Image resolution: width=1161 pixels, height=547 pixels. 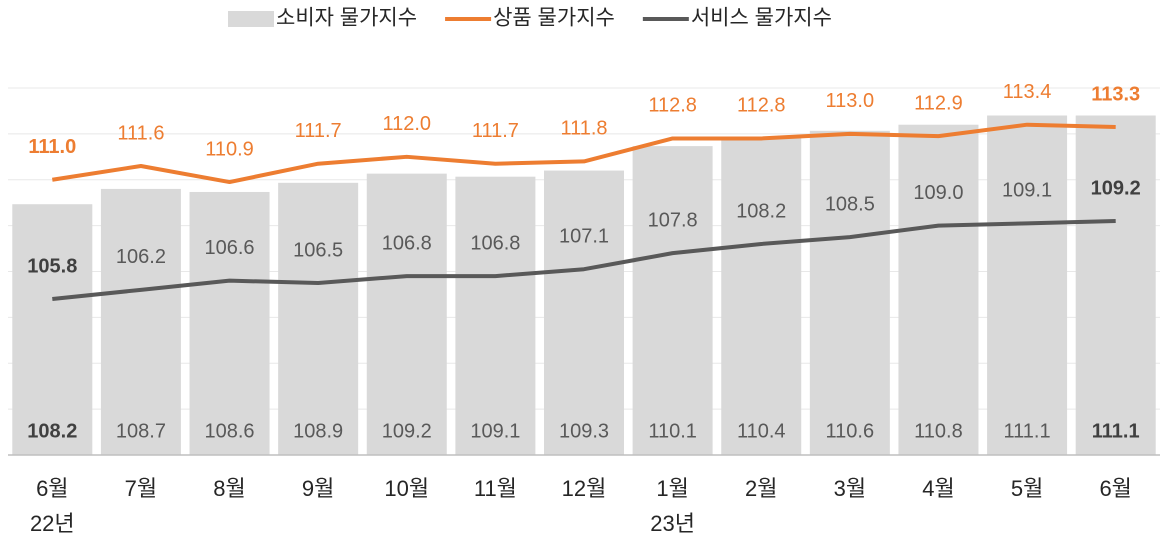 I want to click on data-label: 113.0, so click(x=850, y=101).